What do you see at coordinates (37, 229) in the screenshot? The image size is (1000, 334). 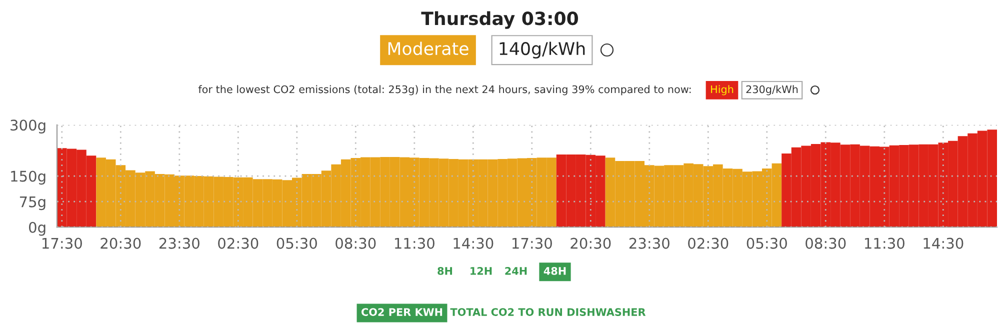 I see `y-tick-label: 0g` at bounding box center [37, 229].